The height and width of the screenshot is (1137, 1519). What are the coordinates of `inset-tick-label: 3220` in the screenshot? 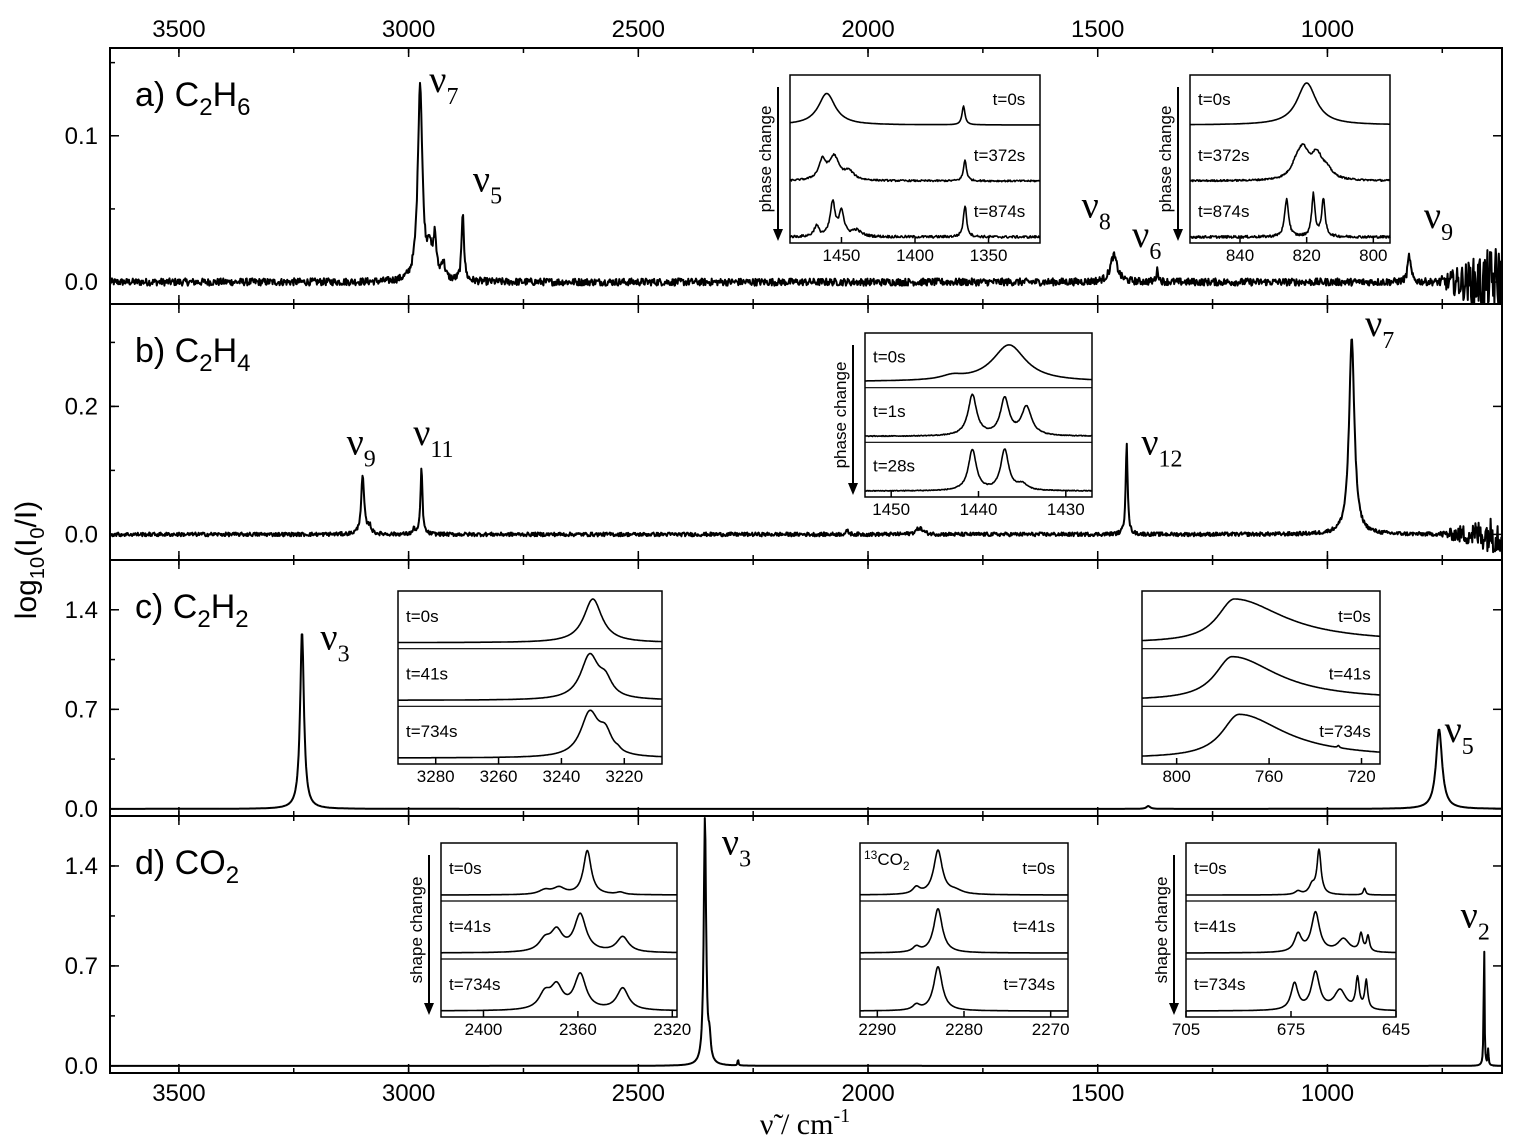 It's located at (624, 776).